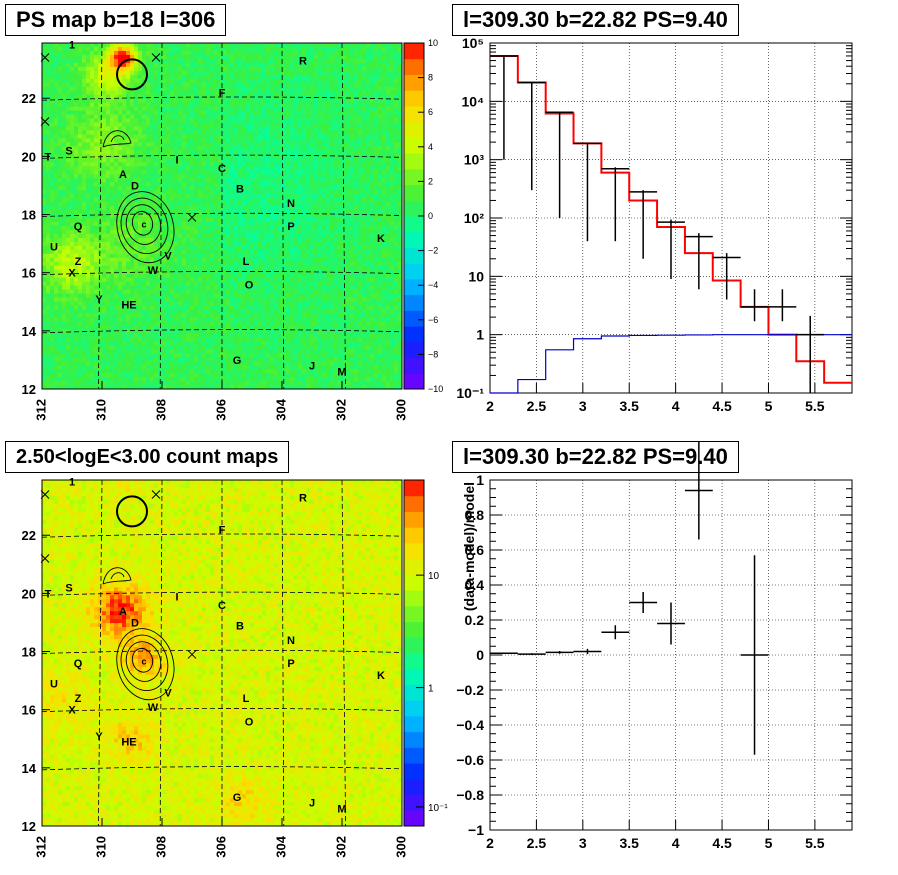 This screenshot has height=875, width=898. What do you see at coordinates (815, 843) in the screenshot?
I see `residual-xtick-label: 5.5` at bounding box center [815, 843].